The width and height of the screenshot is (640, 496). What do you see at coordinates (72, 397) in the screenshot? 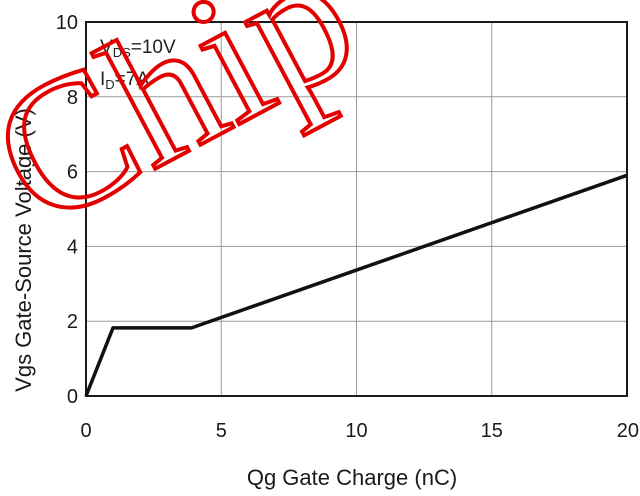
I see `y-tick-label-0: 0` at bounding box center [72, 397].